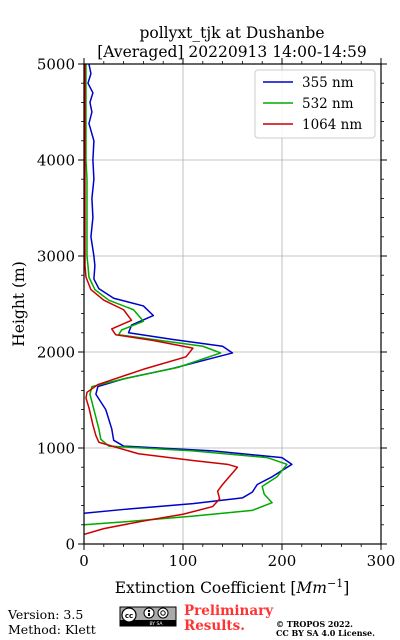 Image resolution: width=400 pixels, height=640 pixels. Describe the element at coordinates (381, 561) in the screenshot. I see `x-tick-label: 300` at that location.